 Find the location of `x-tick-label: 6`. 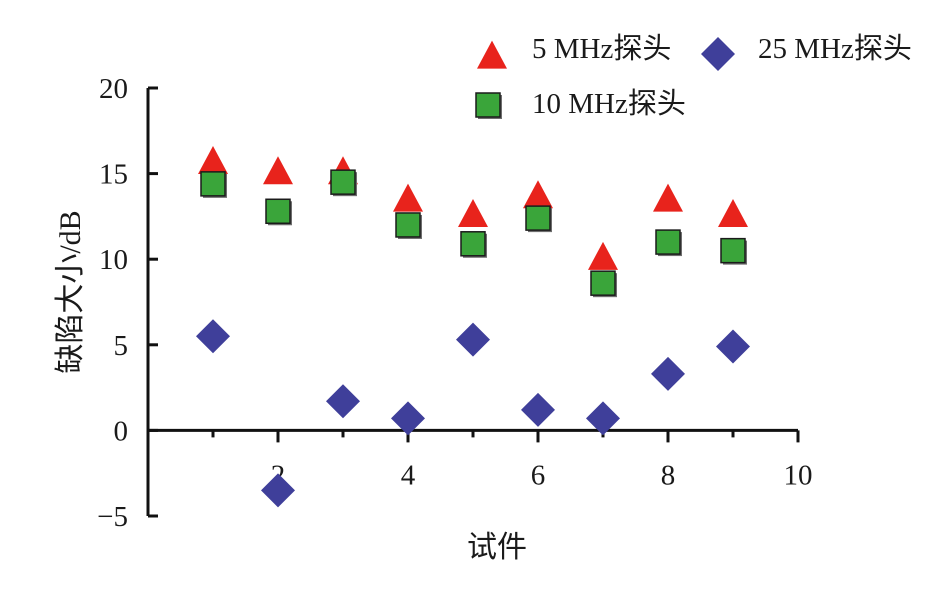

x-tick-label: 6 is located at coordinates (538, 475).